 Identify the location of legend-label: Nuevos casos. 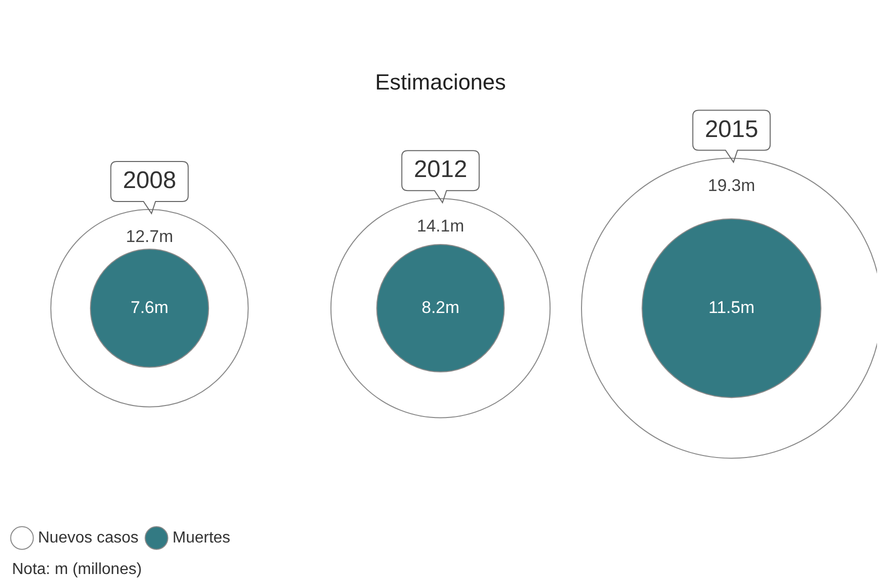
(88, 537).